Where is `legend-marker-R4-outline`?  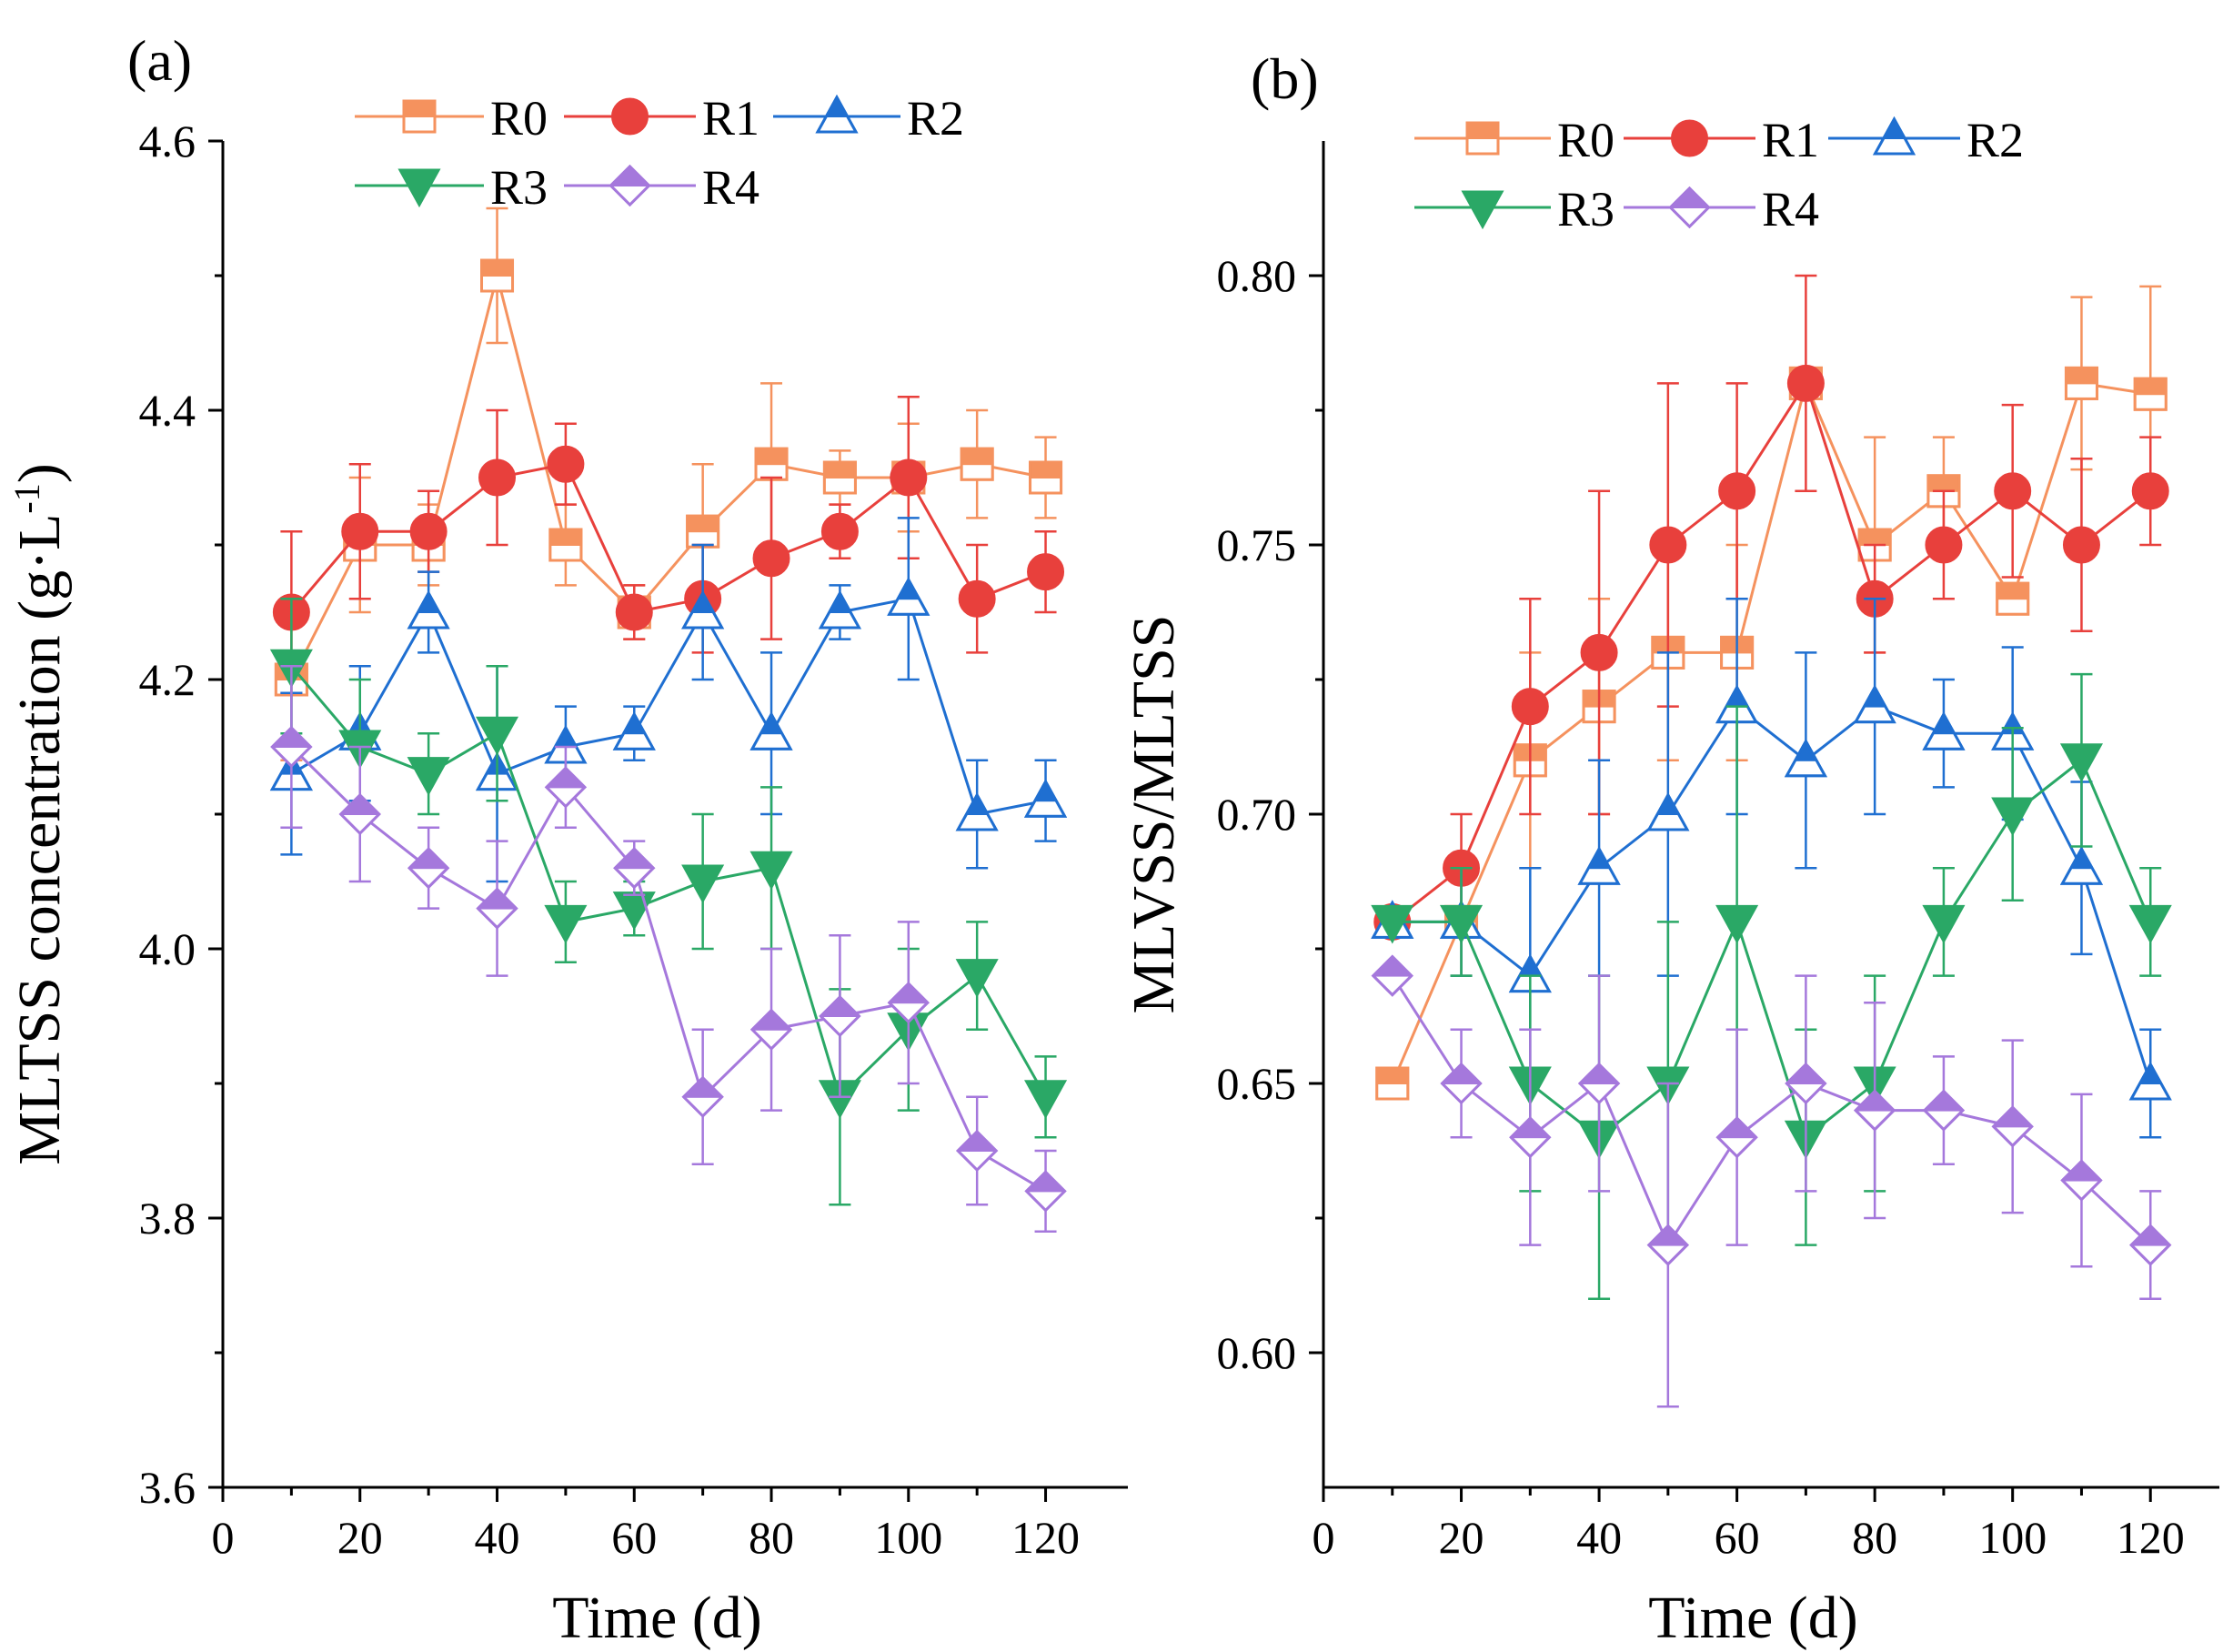 legend-marker-R4-outline is located at coordinates (630, 185).